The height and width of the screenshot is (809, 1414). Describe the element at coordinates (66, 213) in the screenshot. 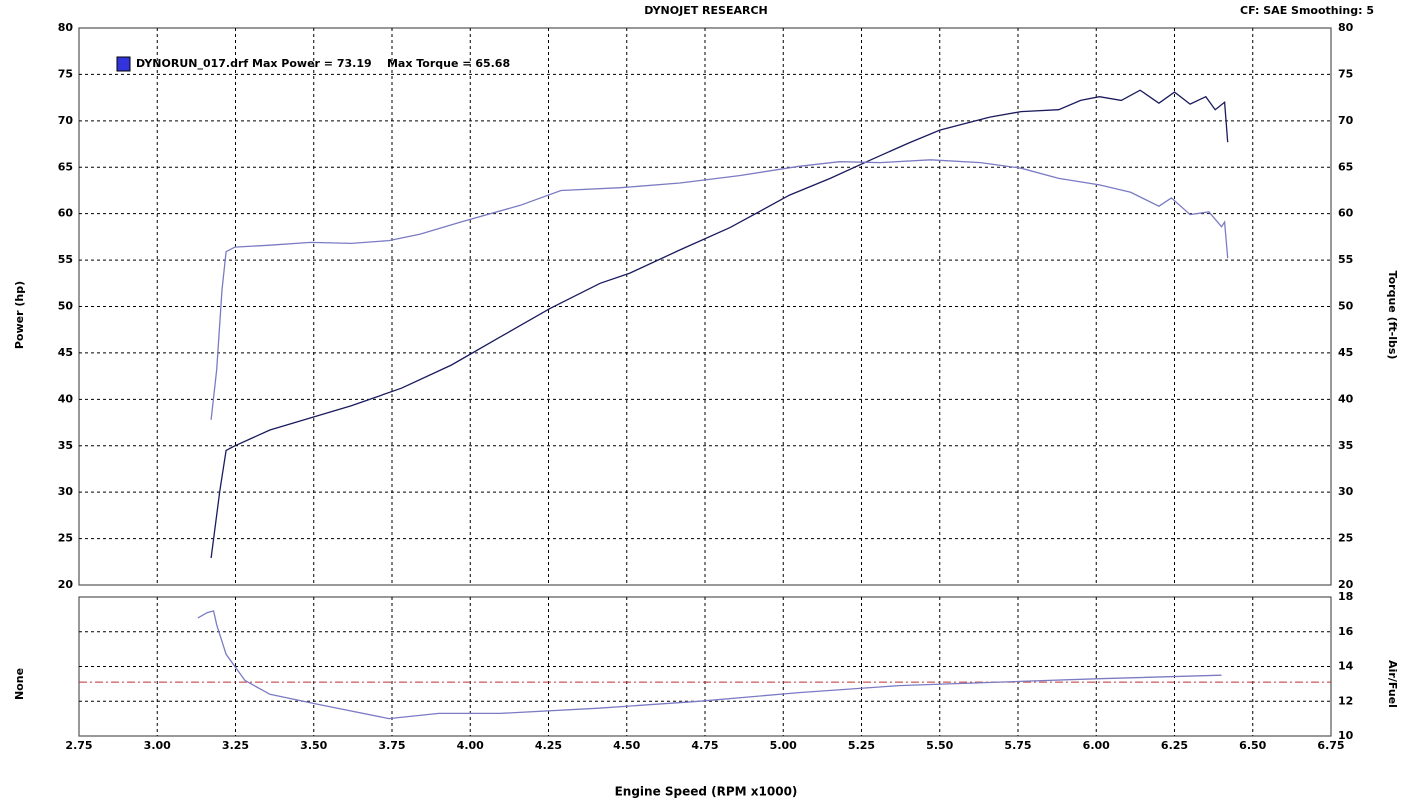

I see `y-tick-label: 60` at that location.